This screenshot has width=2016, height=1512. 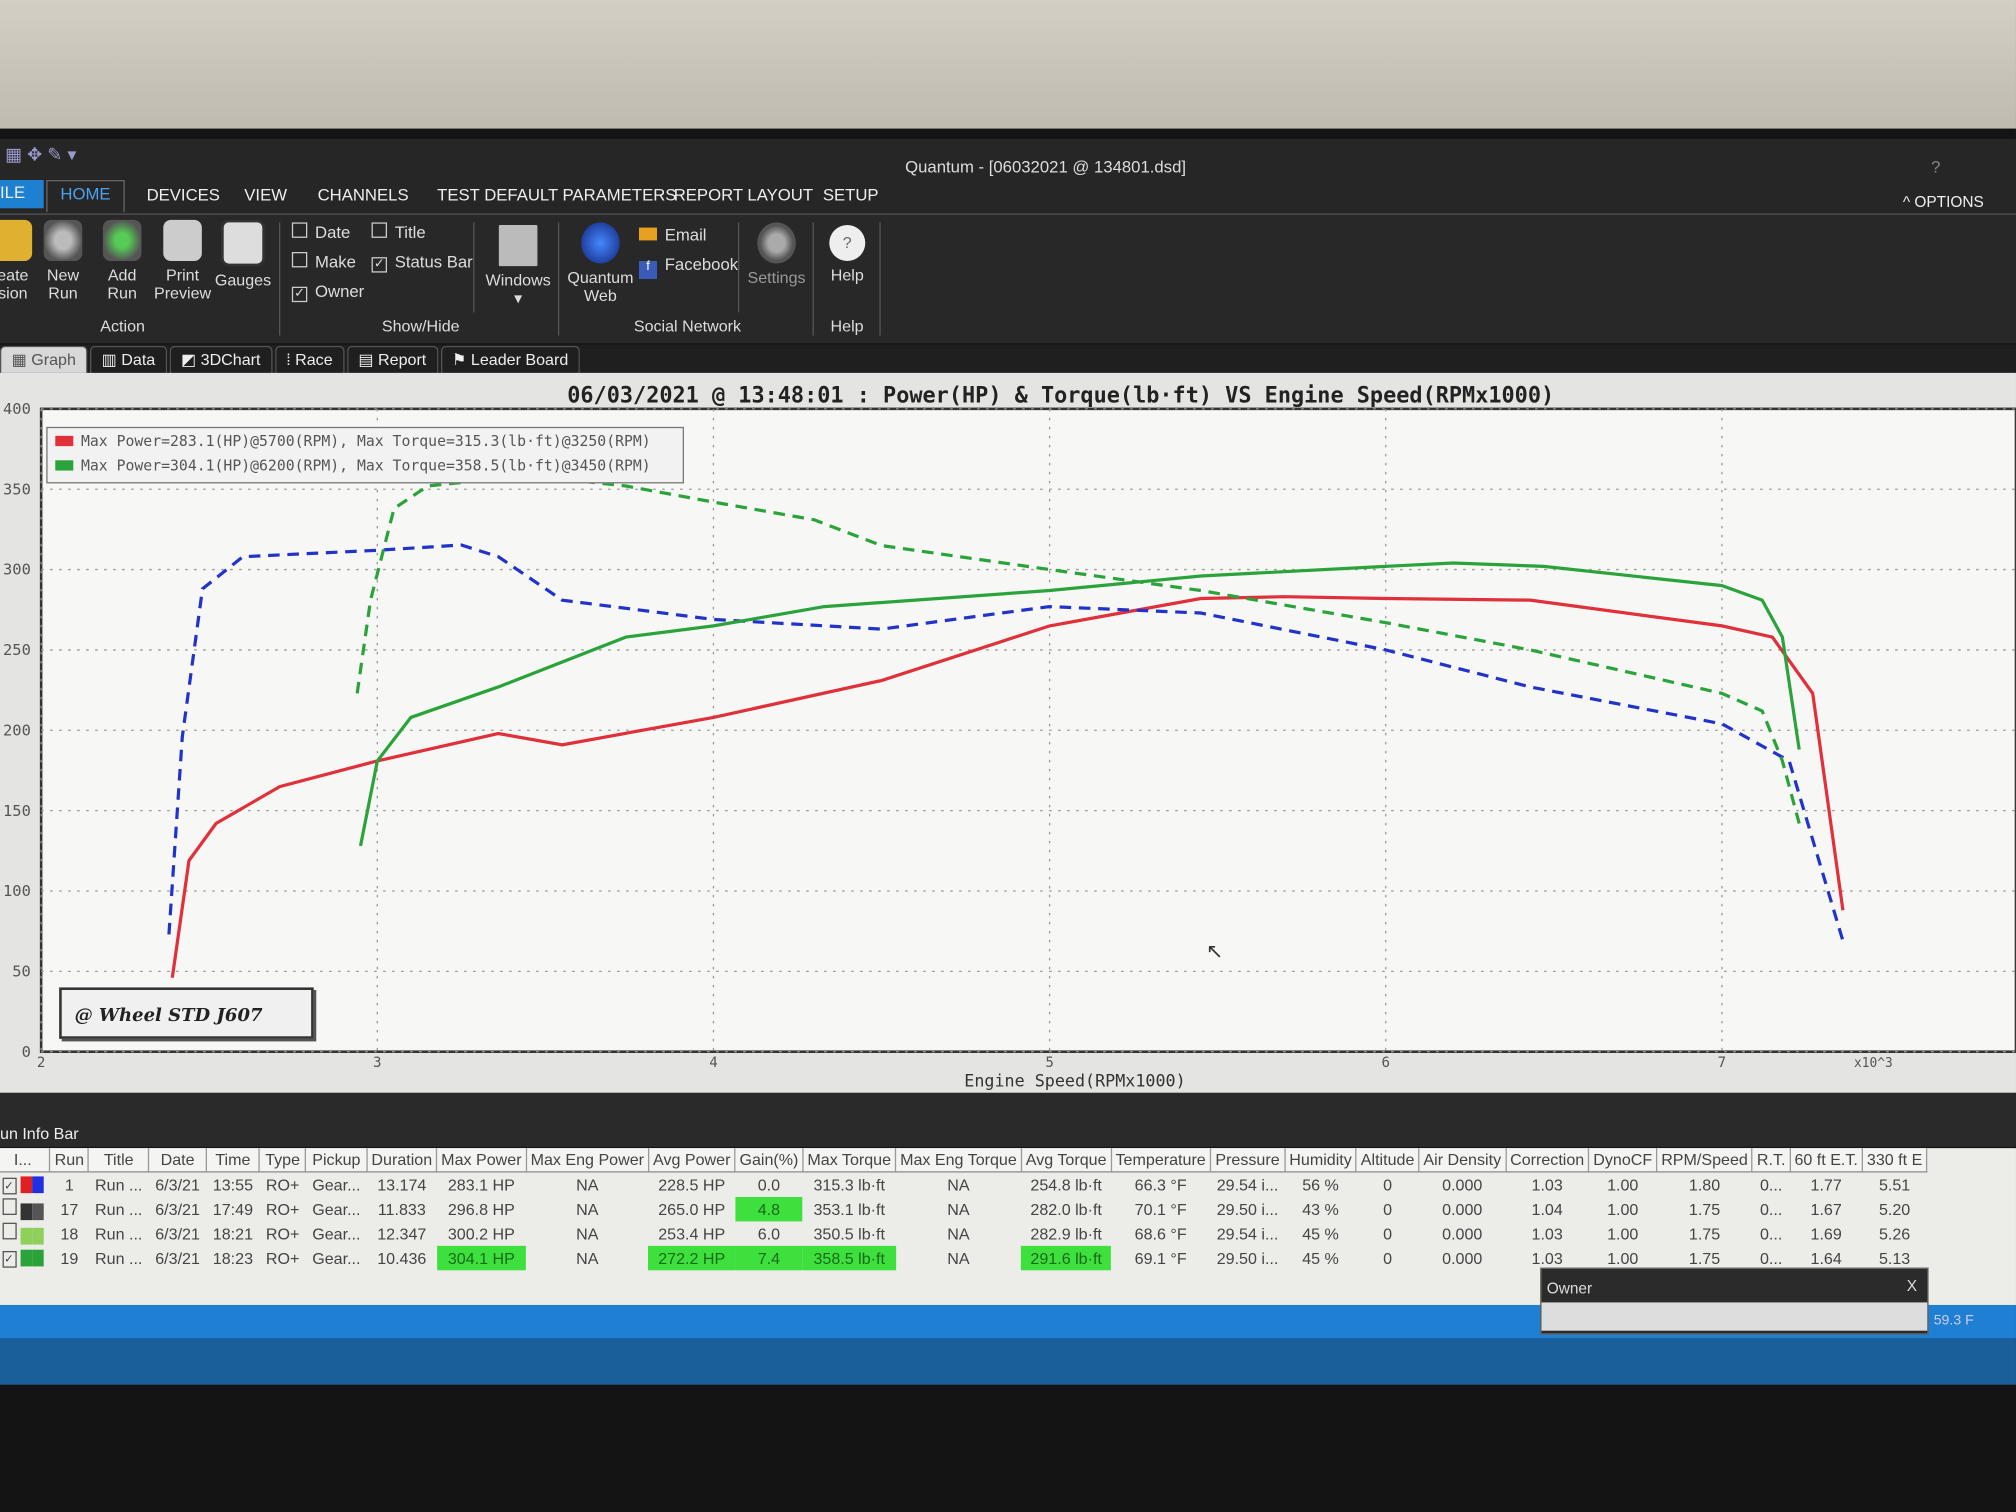 I want to click on menu-test-default-parameters: TEST DEFAULT PARAMETERS, so click(x=557, y=195).